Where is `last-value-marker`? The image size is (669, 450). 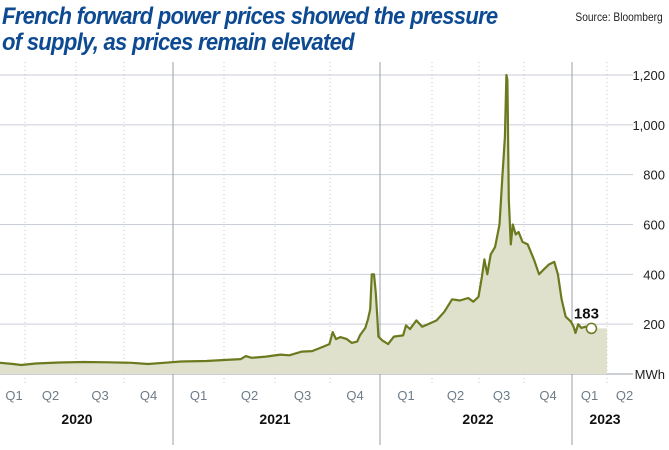 last-value-marker is located at coordinates (591, 328).